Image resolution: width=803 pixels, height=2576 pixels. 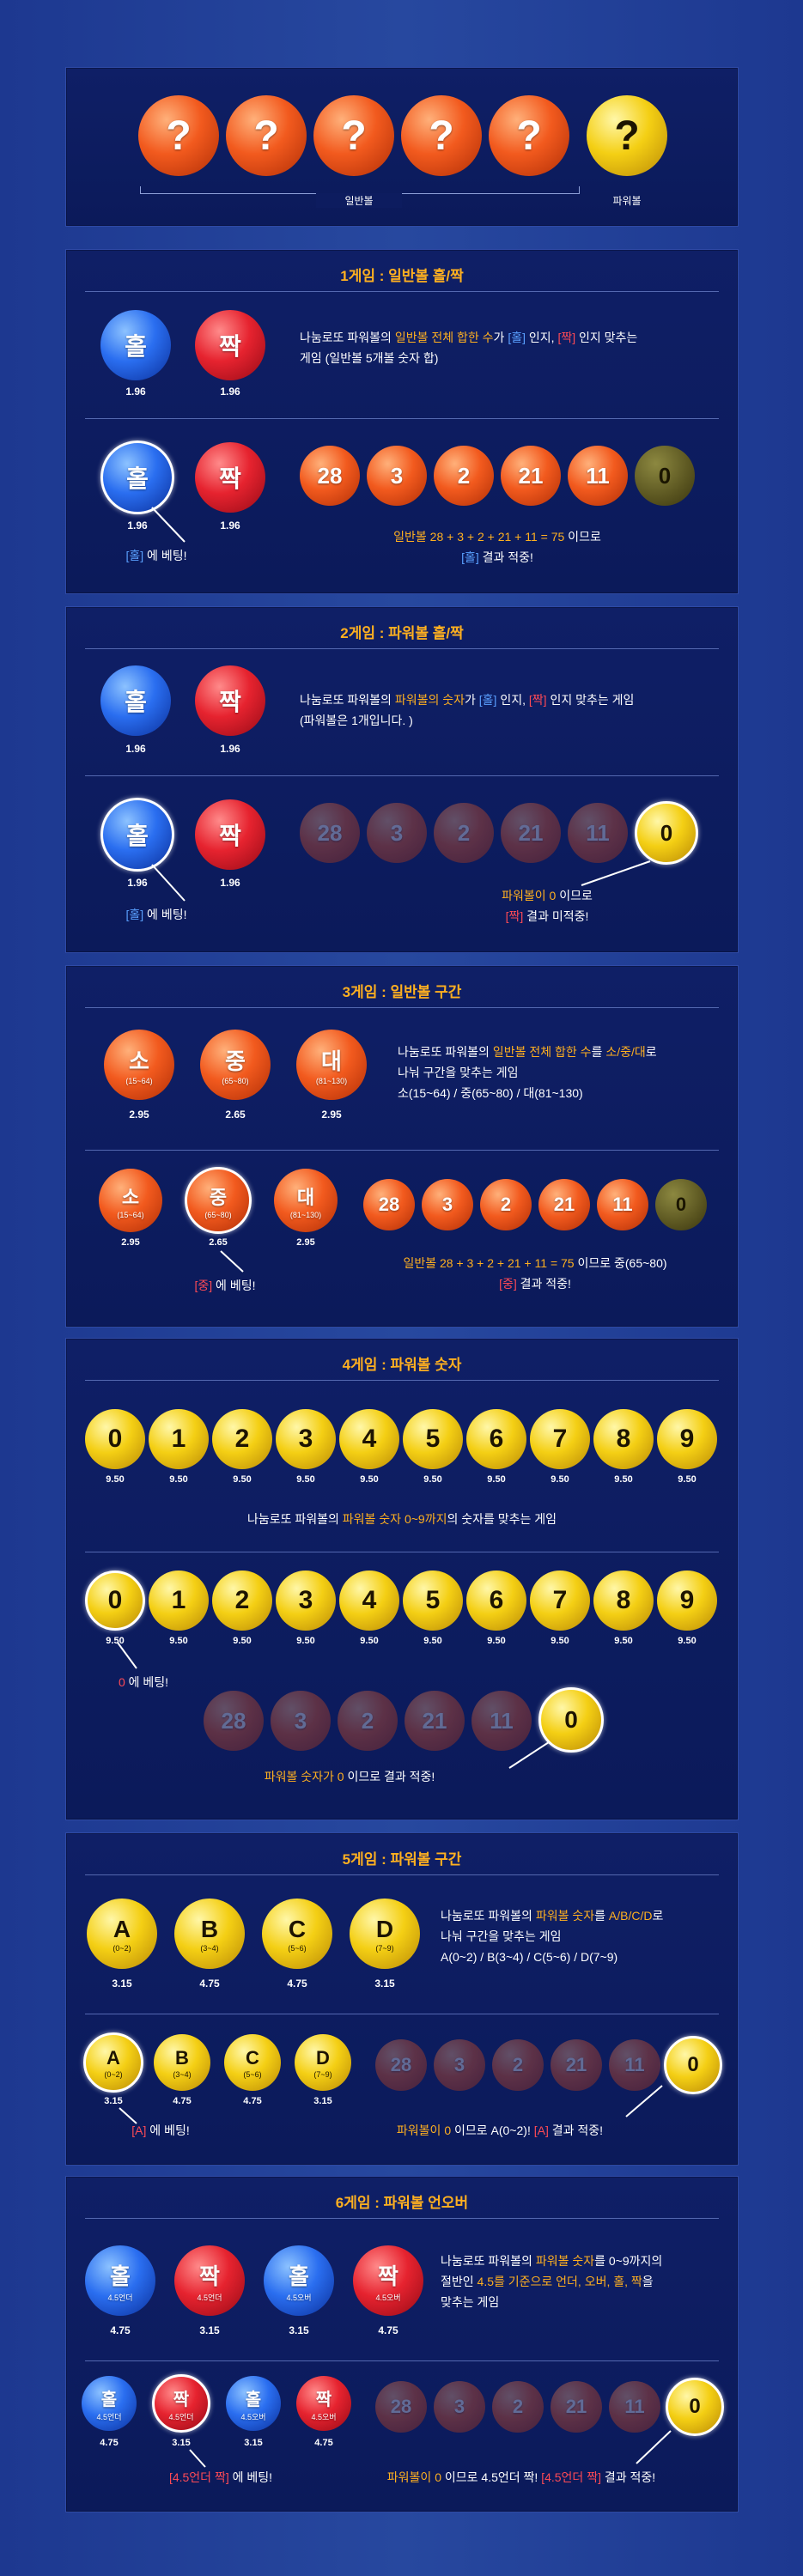 I want to click on large-odds: 2.95, so click(x=331, y=1115).